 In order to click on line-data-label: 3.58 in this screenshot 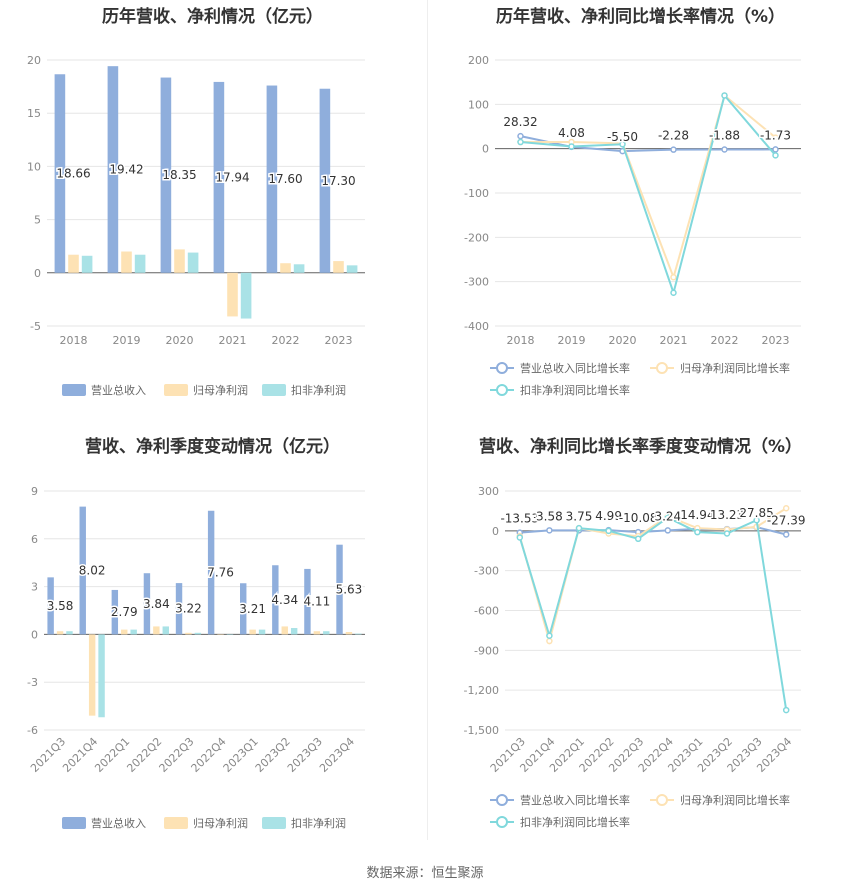, I will do `click(549, 516)`.